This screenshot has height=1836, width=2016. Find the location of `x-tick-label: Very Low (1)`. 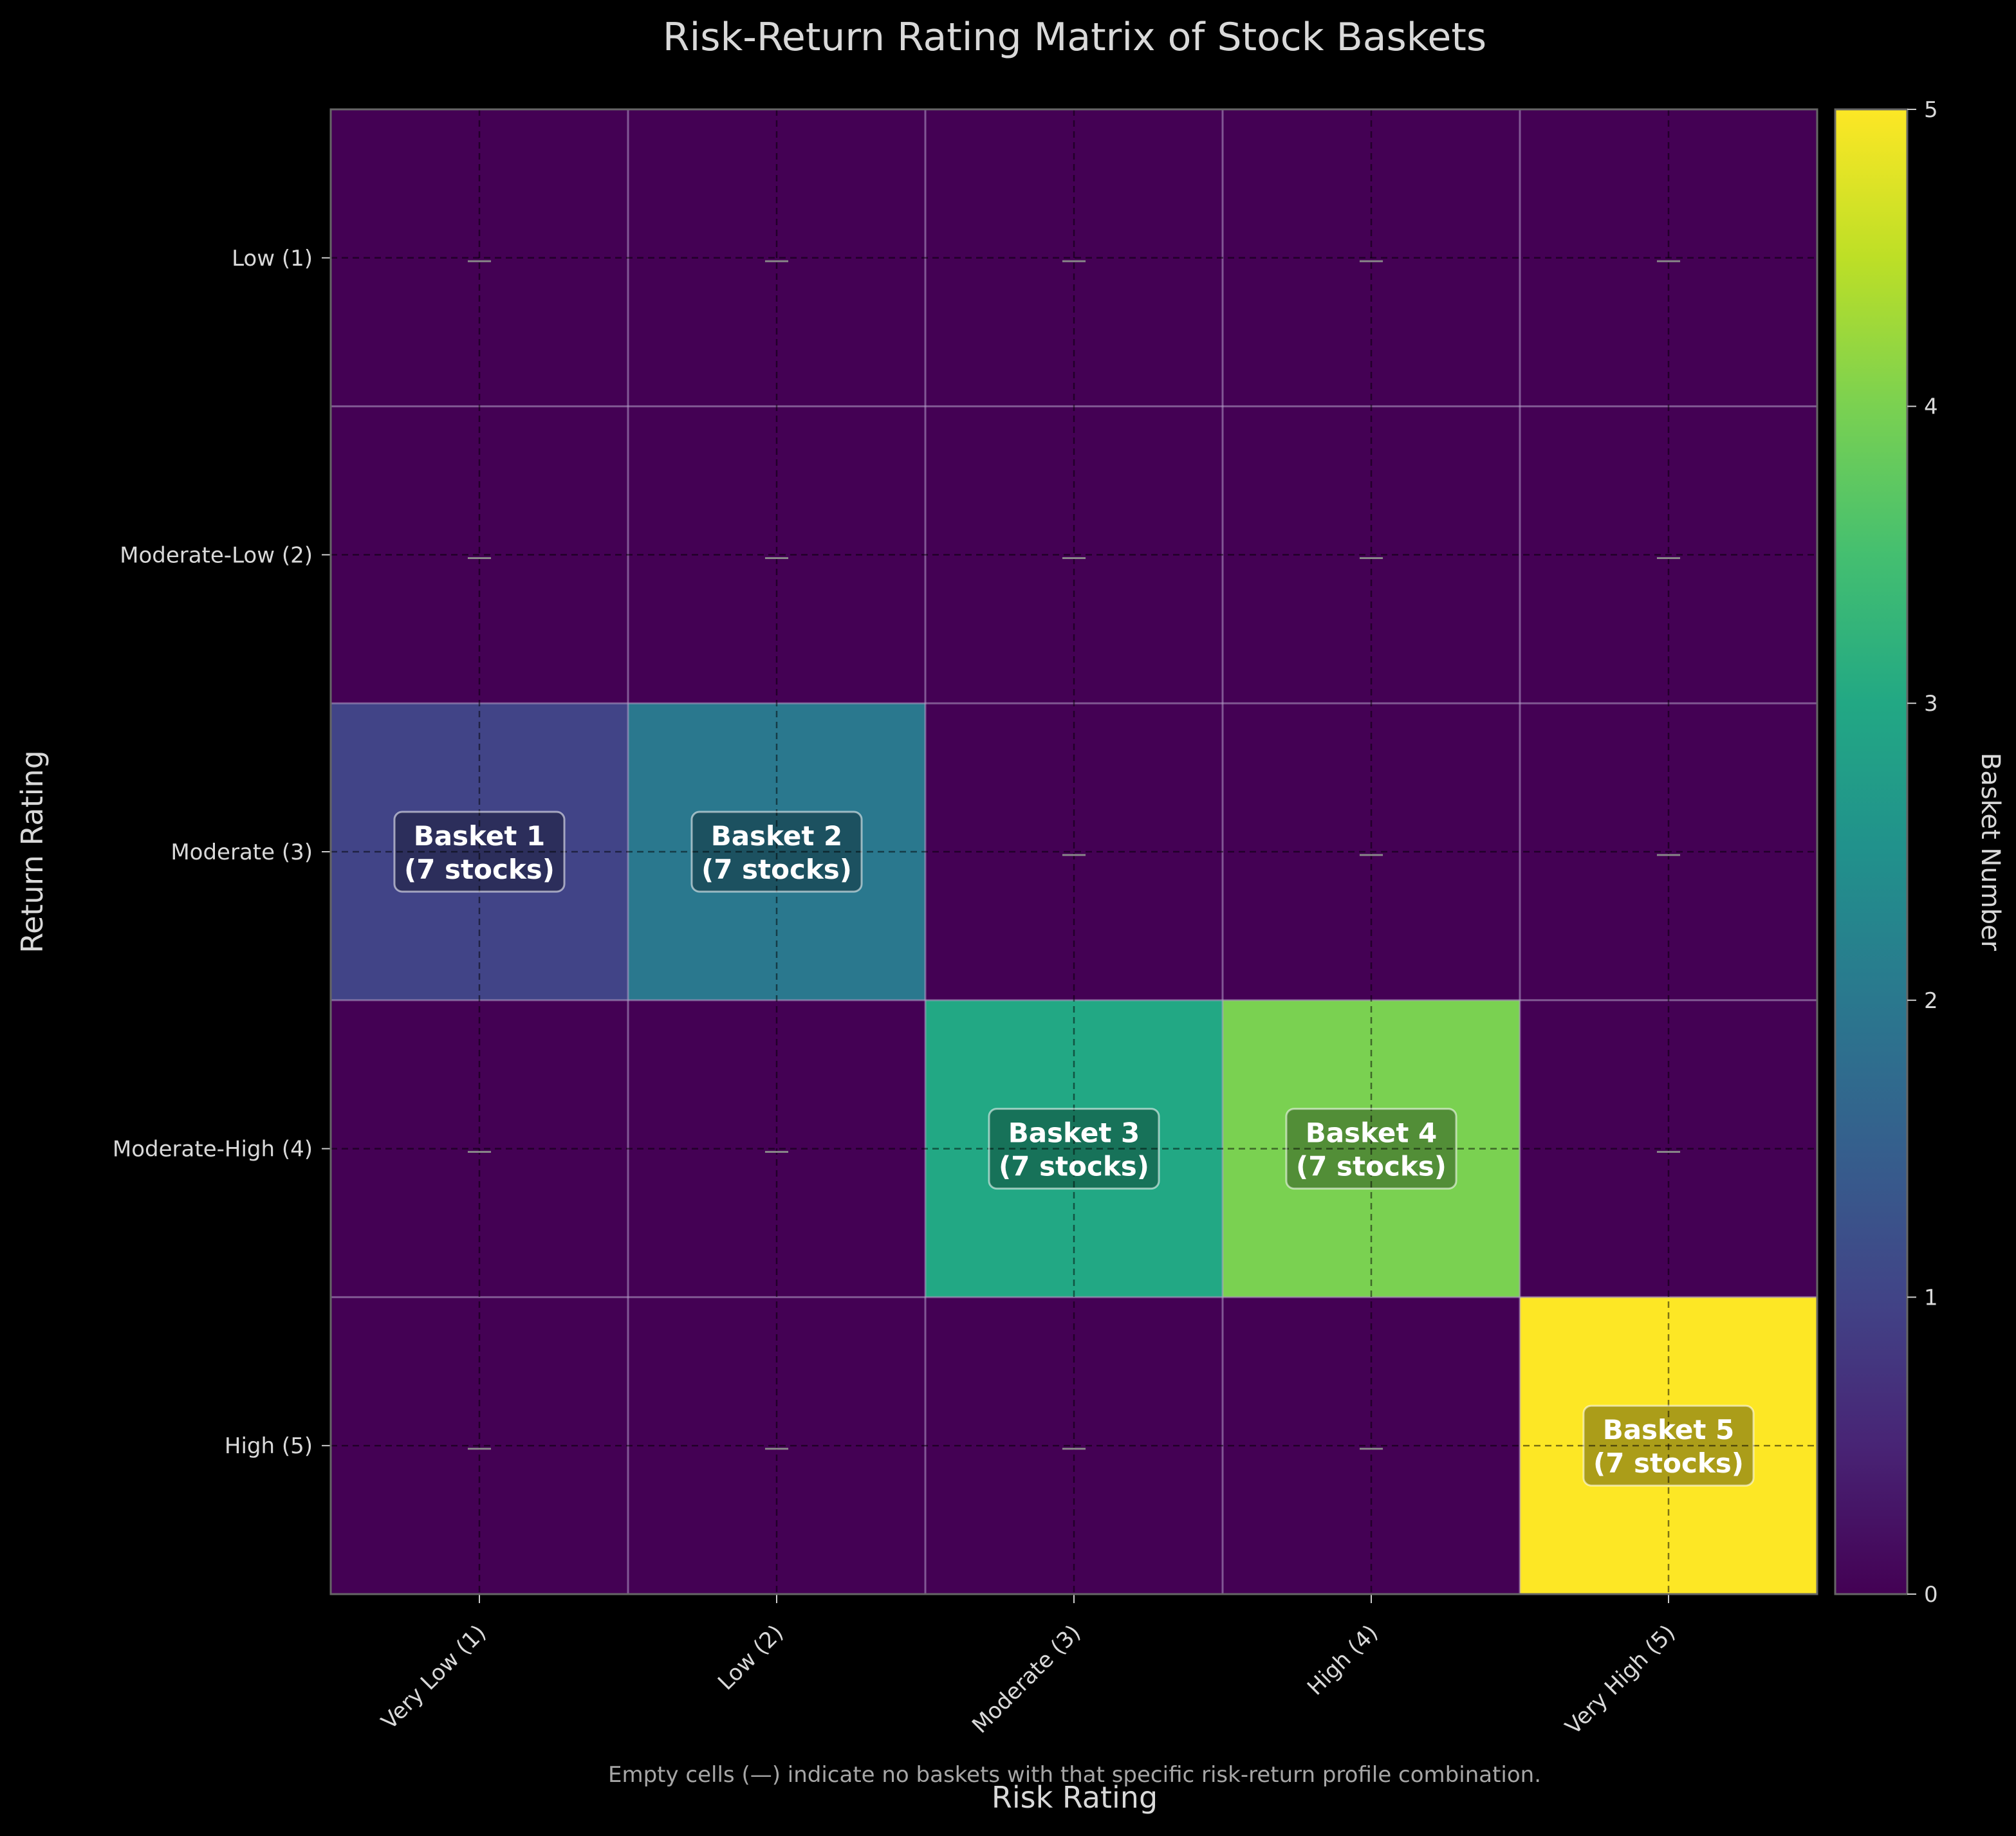

x-tick-label: Very Low (1) is located at coordinates (433, 1677).